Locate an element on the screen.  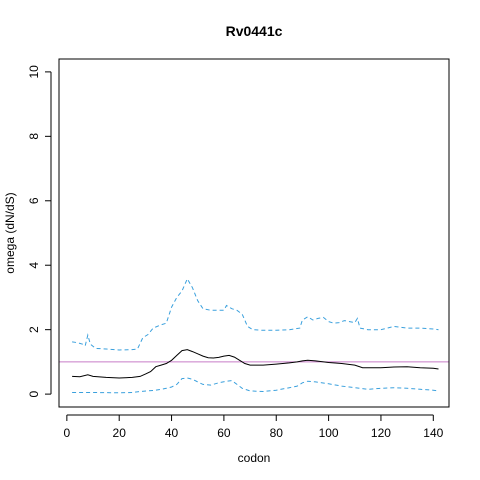
x-tick-label: 120 is located at coordinates (381, 433).